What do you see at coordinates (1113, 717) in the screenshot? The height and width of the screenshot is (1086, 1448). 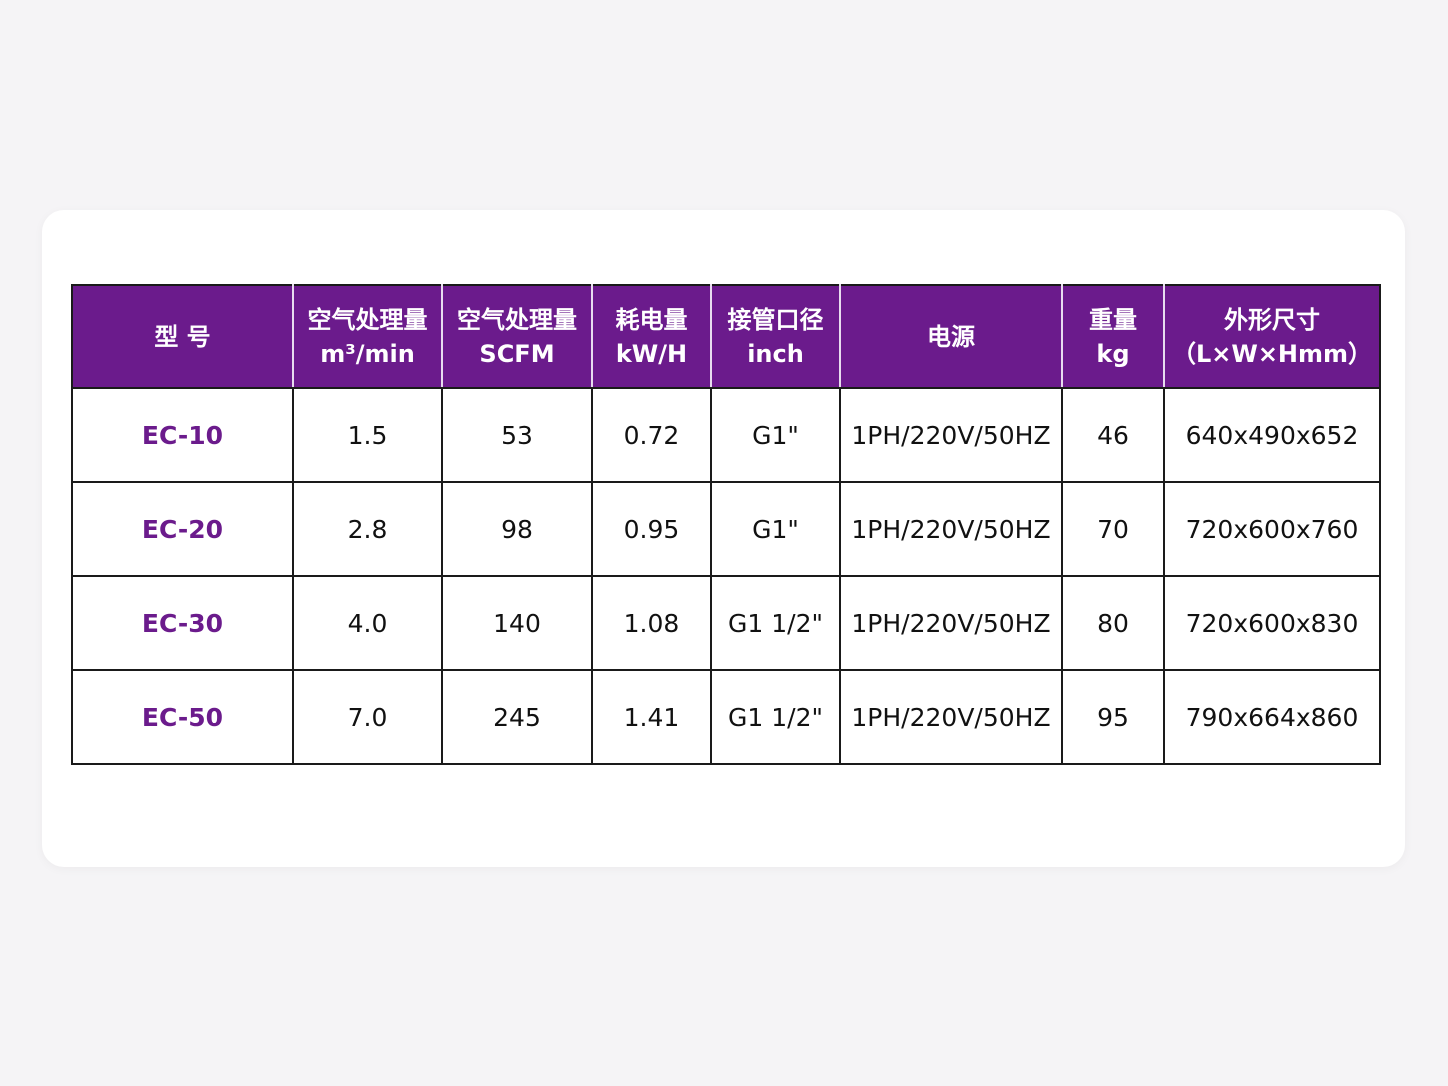 I see `table-cell: 95` at bounding box center [1113, 717].